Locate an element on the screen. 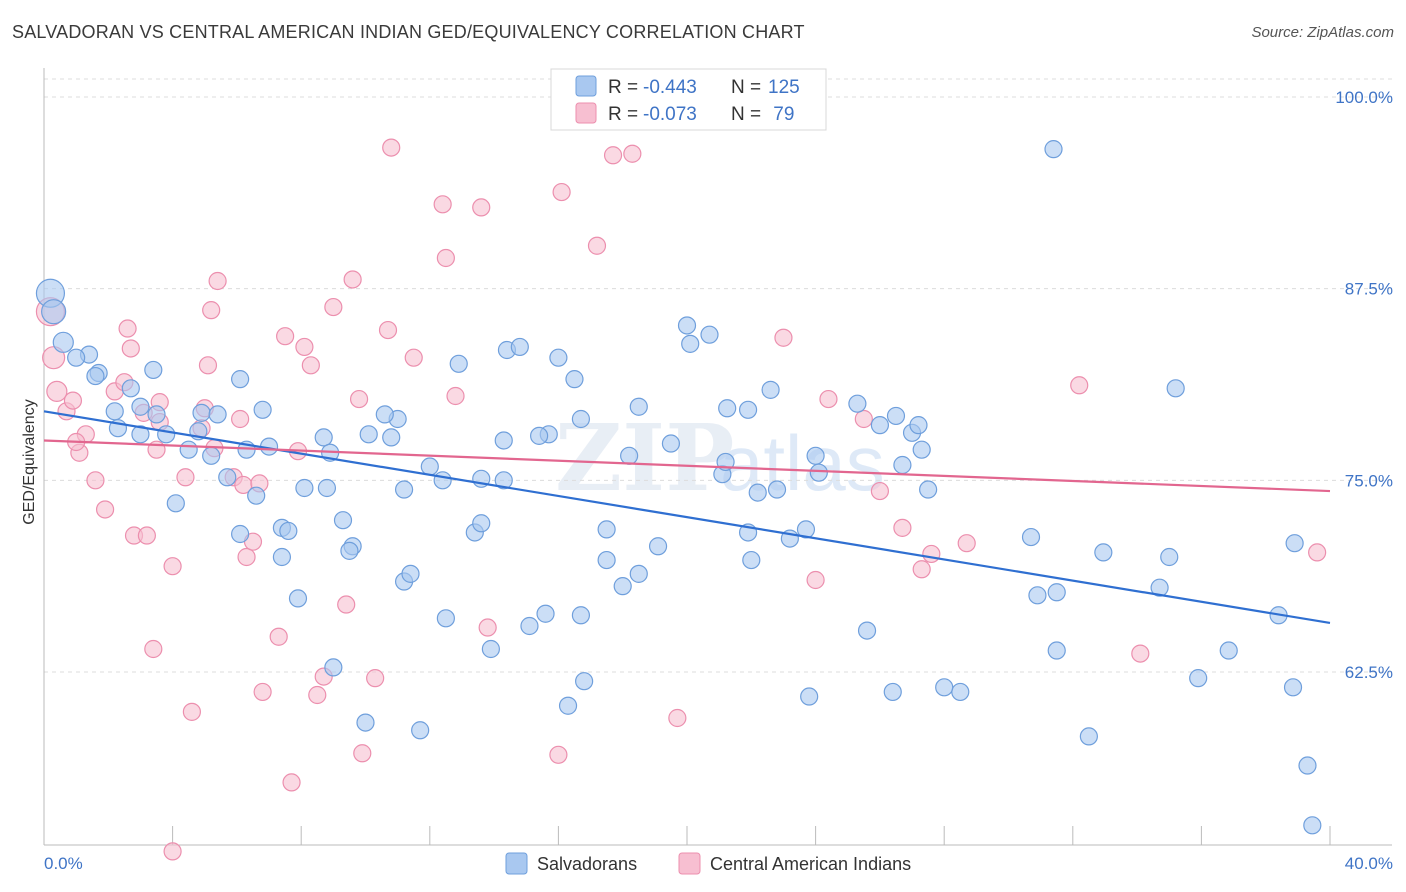 The width and height of the screenshot is (1406, 892). legend-swatch-central-american-indians is located at coordinates (586, 113).